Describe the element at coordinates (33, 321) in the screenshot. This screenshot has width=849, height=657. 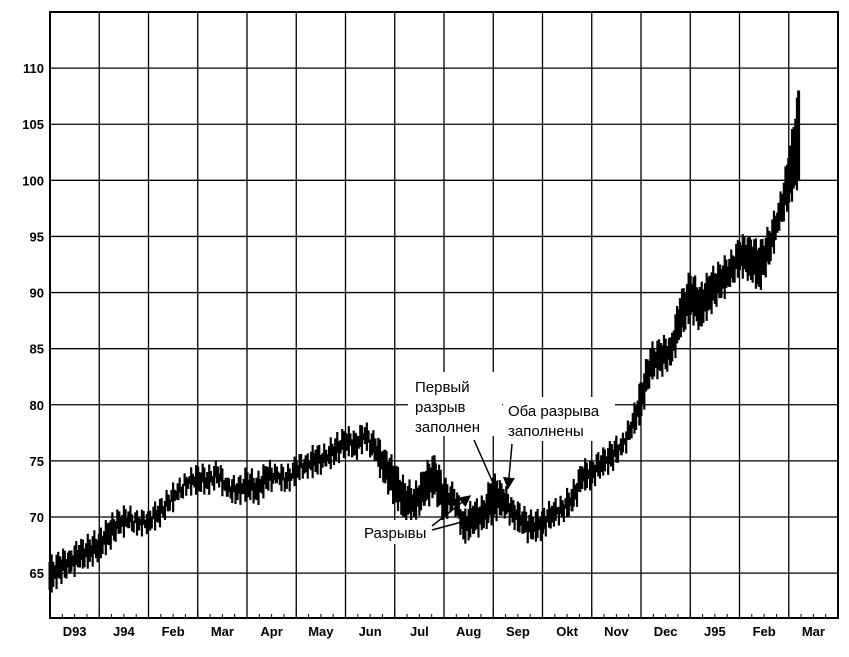
I see `y-axis-labels: 65 70 75 80 85 90 95 100 105 110` at that location.